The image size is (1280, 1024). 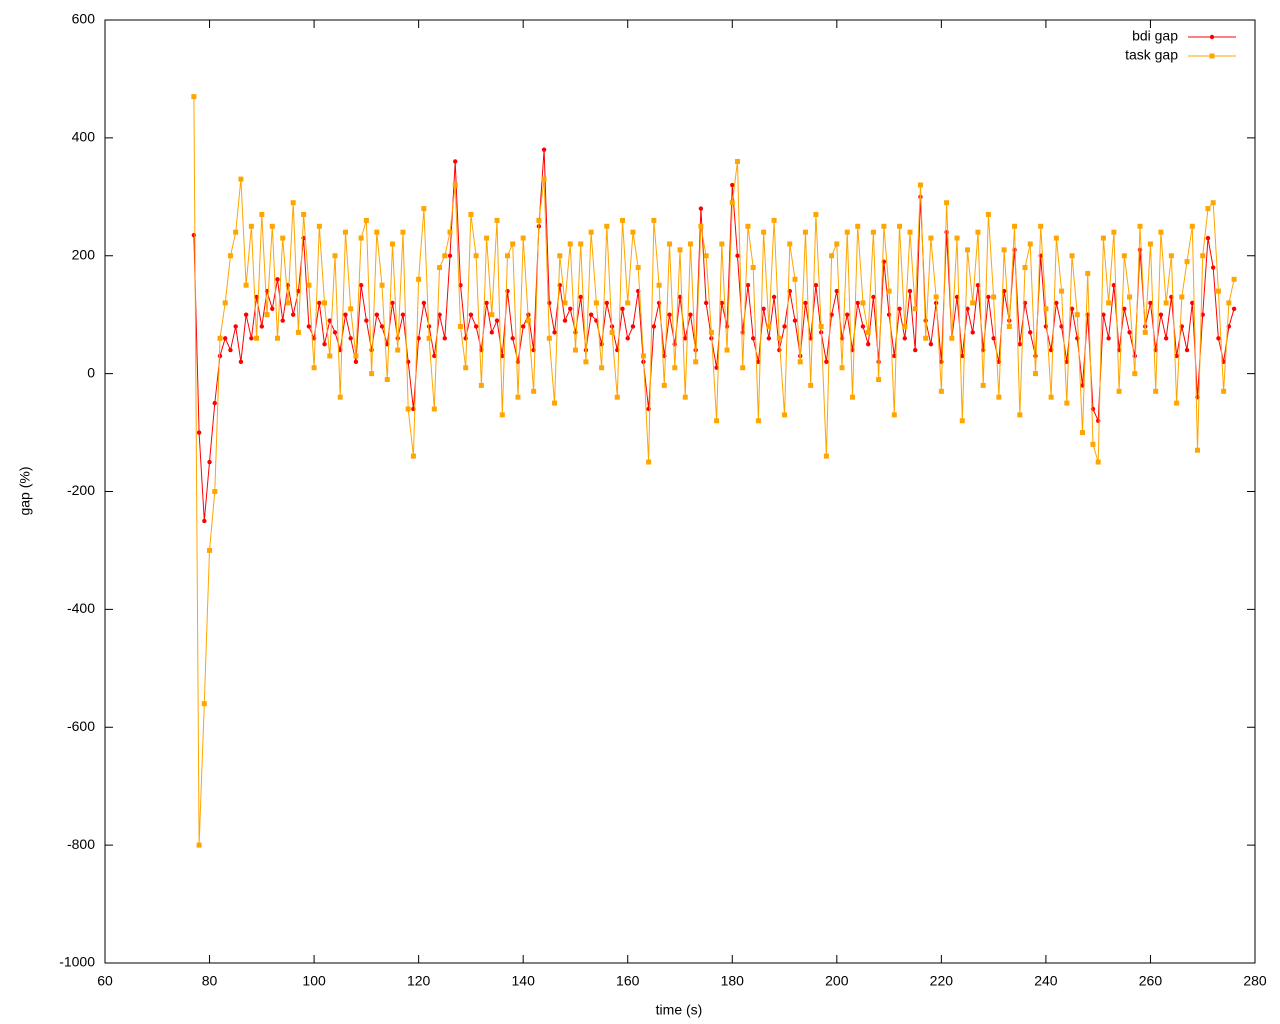 I want to click on legend-label: bdi gap, so click(x=1155, y=36).